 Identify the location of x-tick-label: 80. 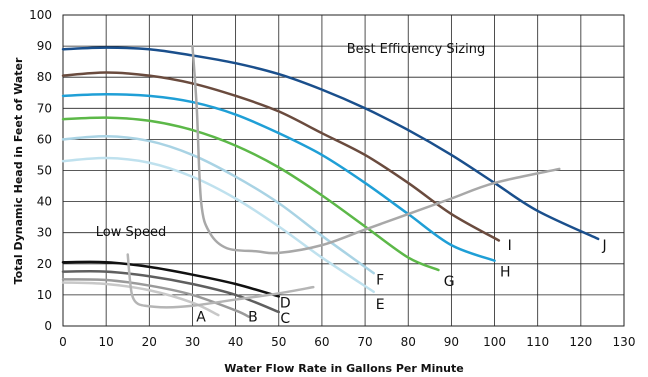
(408, 342).